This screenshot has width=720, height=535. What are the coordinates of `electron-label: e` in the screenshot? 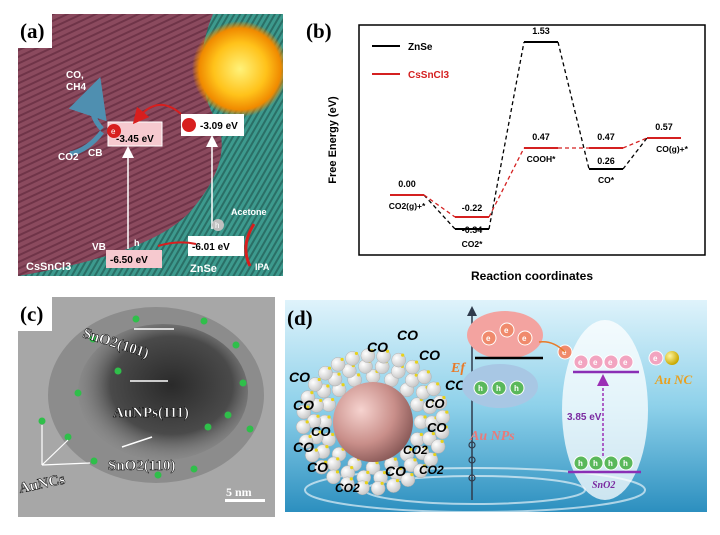 It's located at (113, 131).